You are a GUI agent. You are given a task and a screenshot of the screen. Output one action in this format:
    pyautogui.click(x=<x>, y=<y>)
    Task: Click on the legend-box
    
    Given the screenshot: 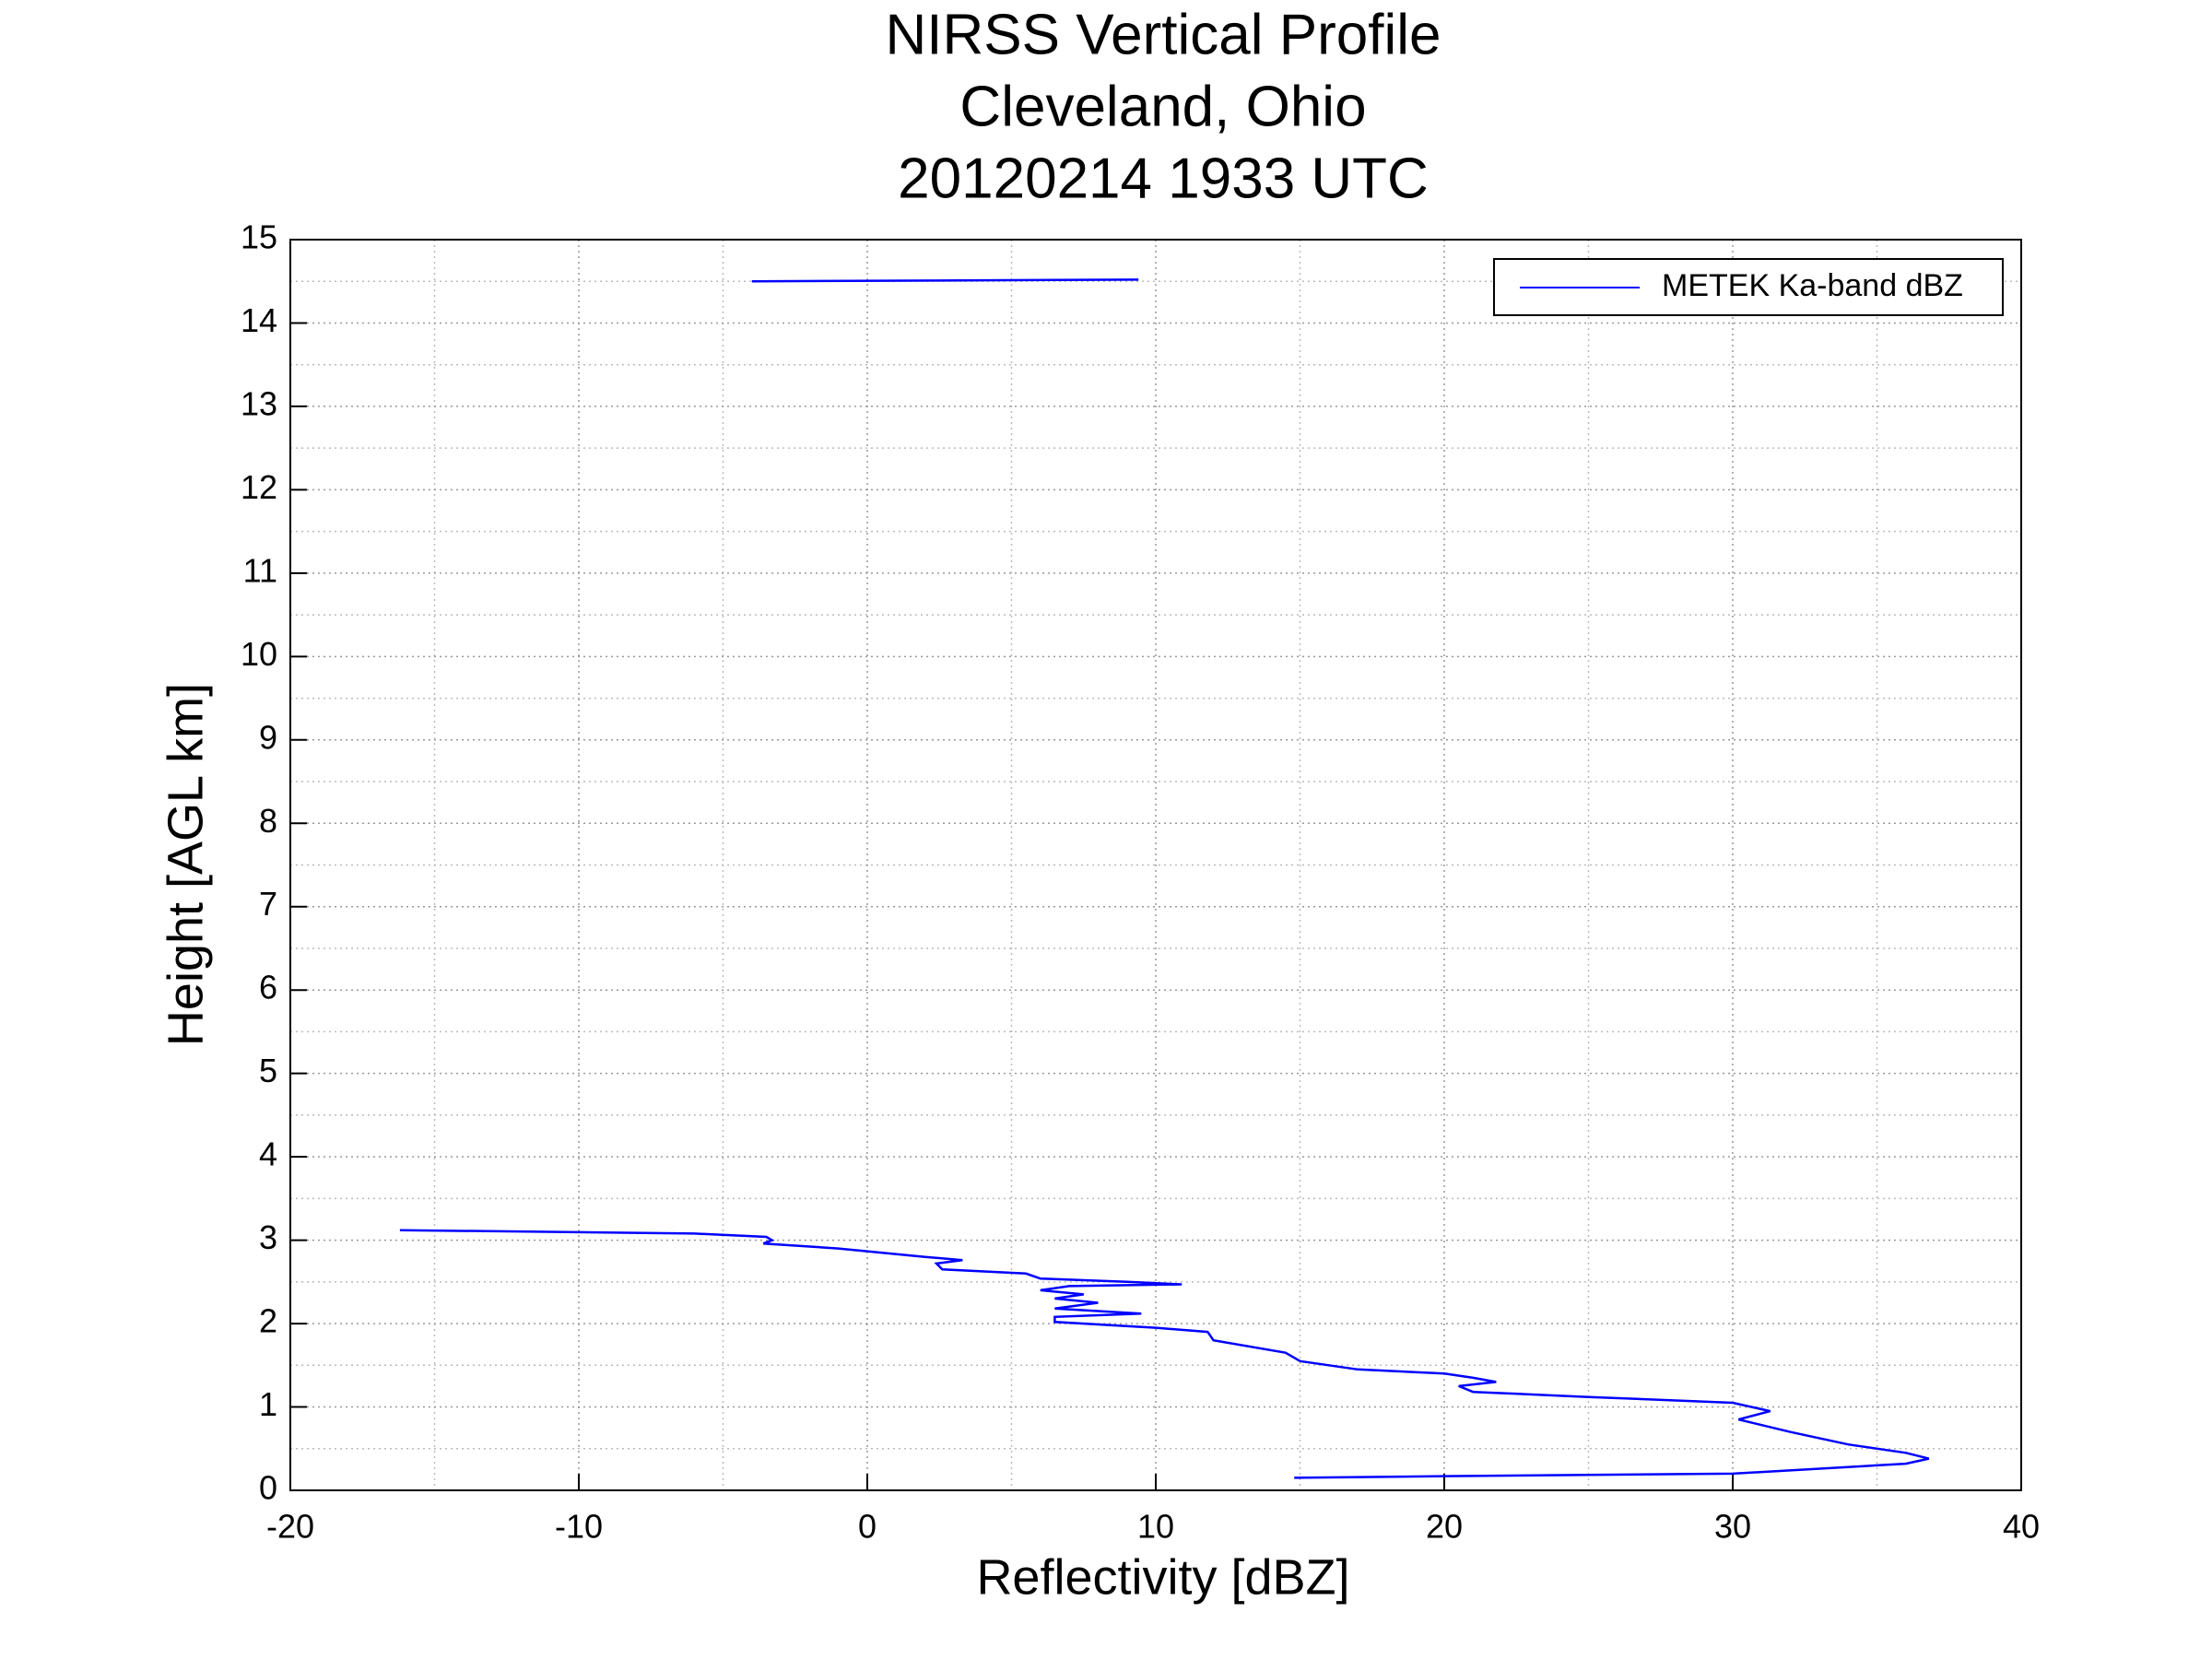 What is the action you would take?
    pyautogui.click(x=1748, y=287)
    